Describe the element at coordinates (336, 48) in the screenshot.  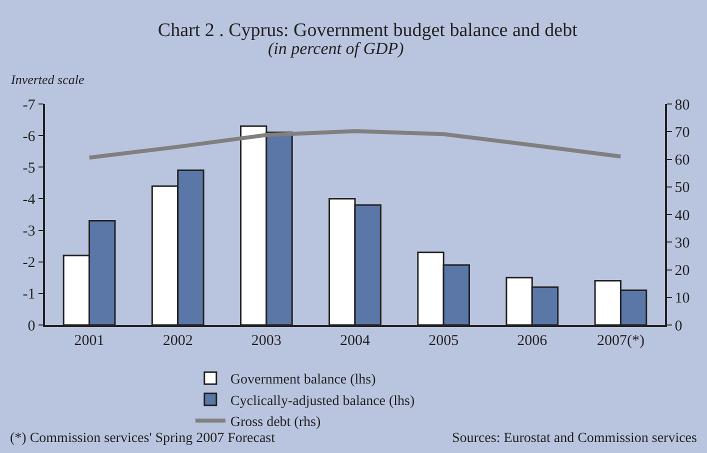
I see `chart-subtitle: (in percent of GDP)` at that location.